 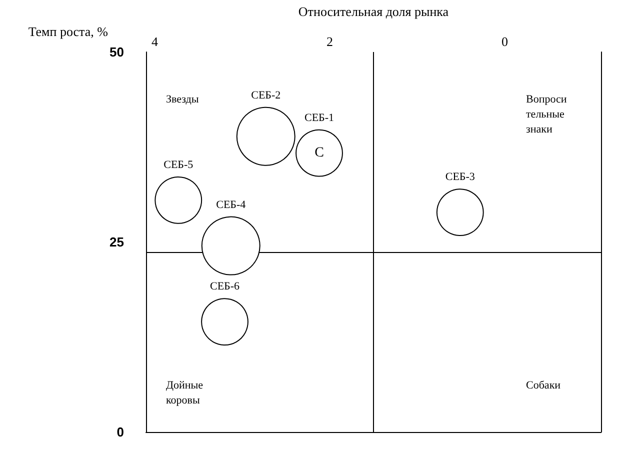 I want to click on y-tick-label: 25, so click(x=117, y=242).